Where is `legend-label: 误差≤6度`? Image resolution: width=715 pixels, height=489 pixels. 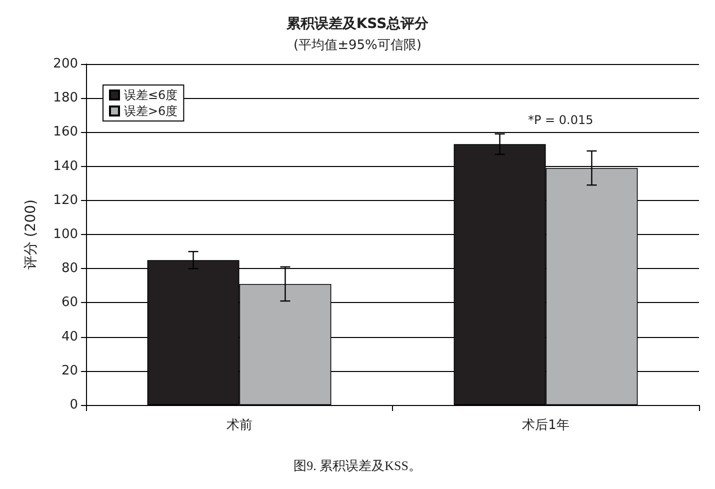 legend-label: 误差≤6度 is located at coordinates (151, 95).